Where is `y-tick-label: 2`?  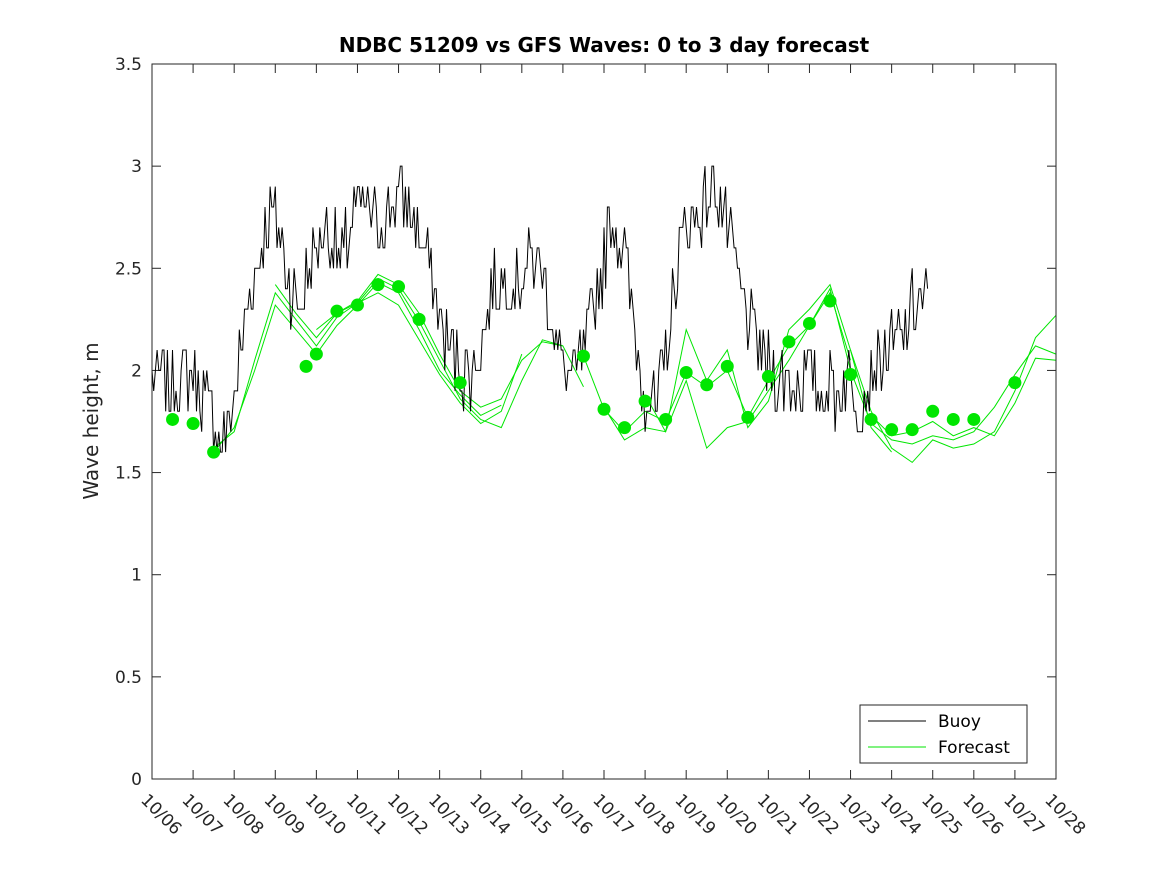
y-tick-label: 2 is located at coordinates (136, 371).